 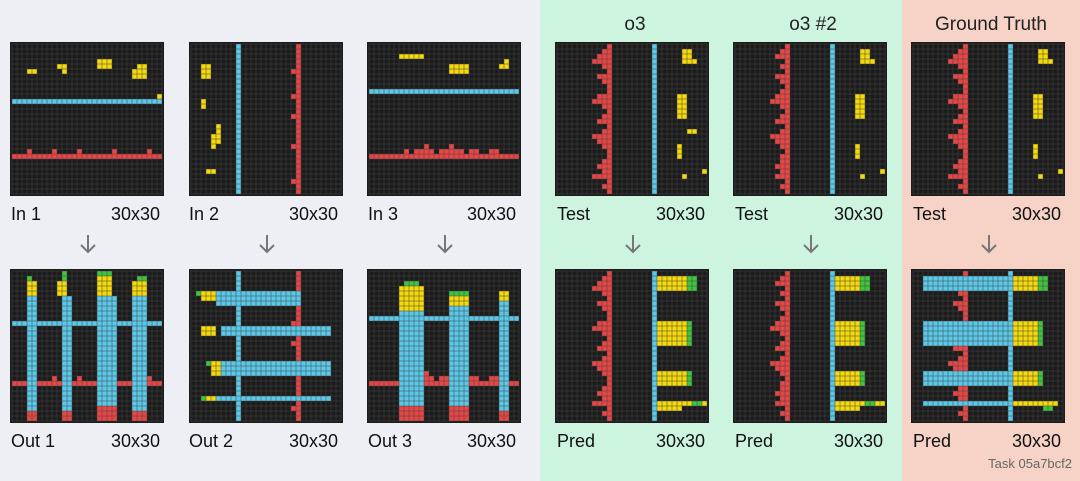 I want to click on grid-in2, so click(x=266, y=119).